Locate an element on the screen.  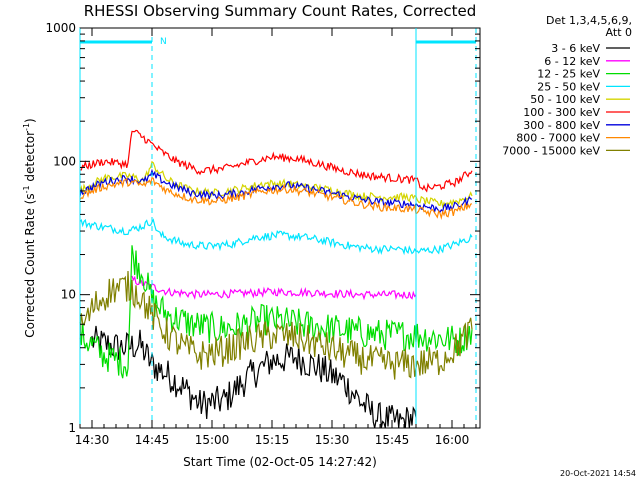
x-tick-label-1: 14:30 is located at coordinates (92, 440).